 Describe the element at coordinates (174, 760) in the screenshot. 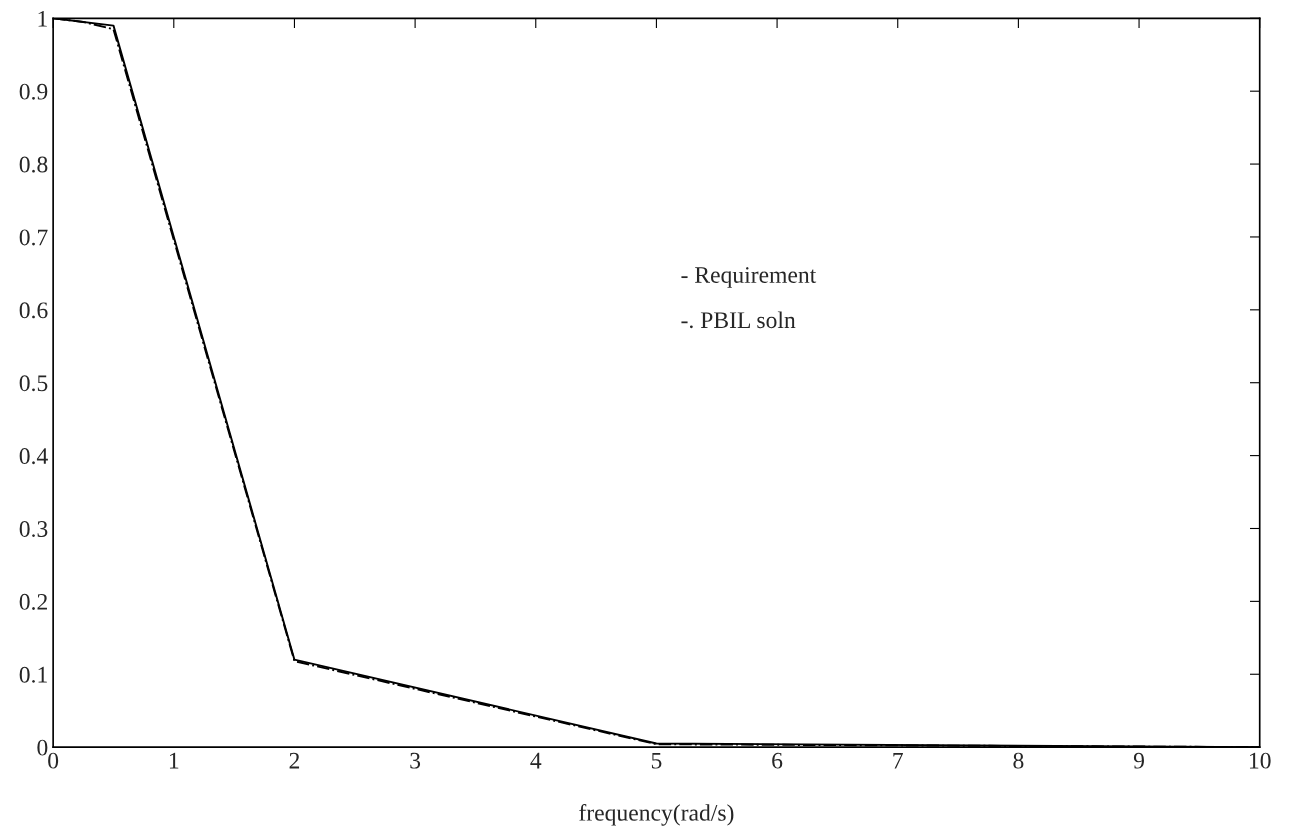

I see `x-tick-label: 1` at that location.